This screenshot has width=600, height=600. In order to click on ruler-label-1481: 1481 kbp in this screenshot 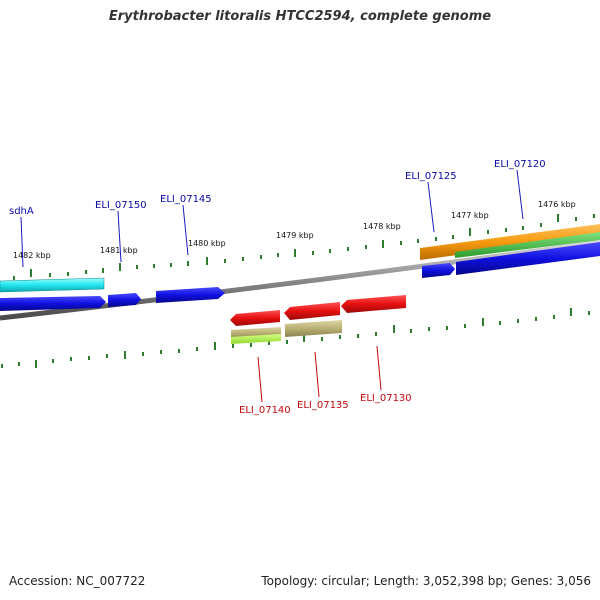, I will do `click(119, 250)`.